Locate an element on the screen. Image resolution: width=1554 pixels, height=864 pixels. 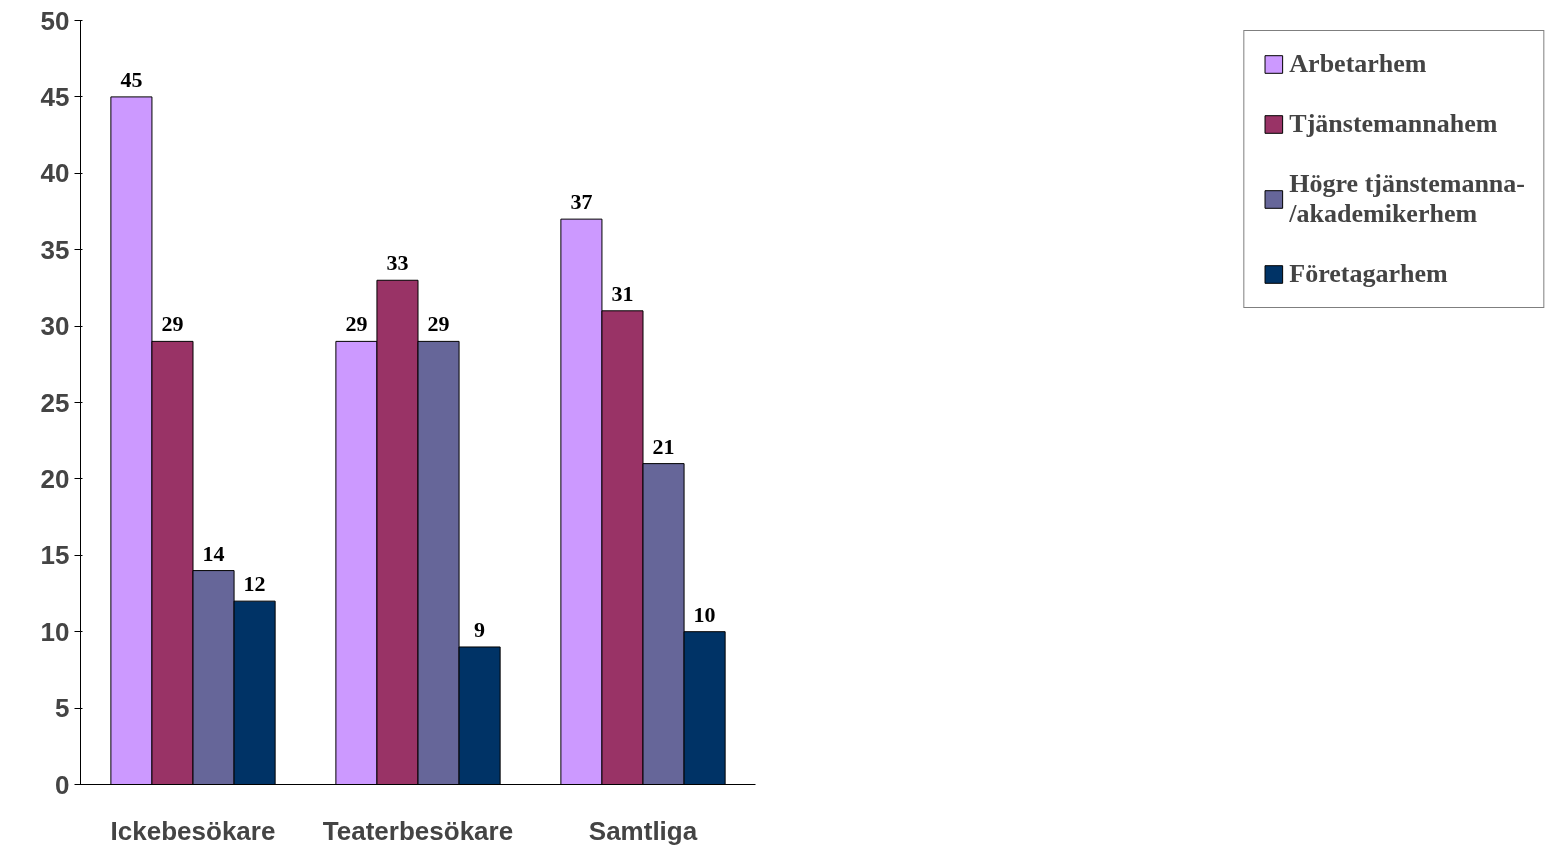
y-tick-label: 40 is located at coordinates (55, 173).